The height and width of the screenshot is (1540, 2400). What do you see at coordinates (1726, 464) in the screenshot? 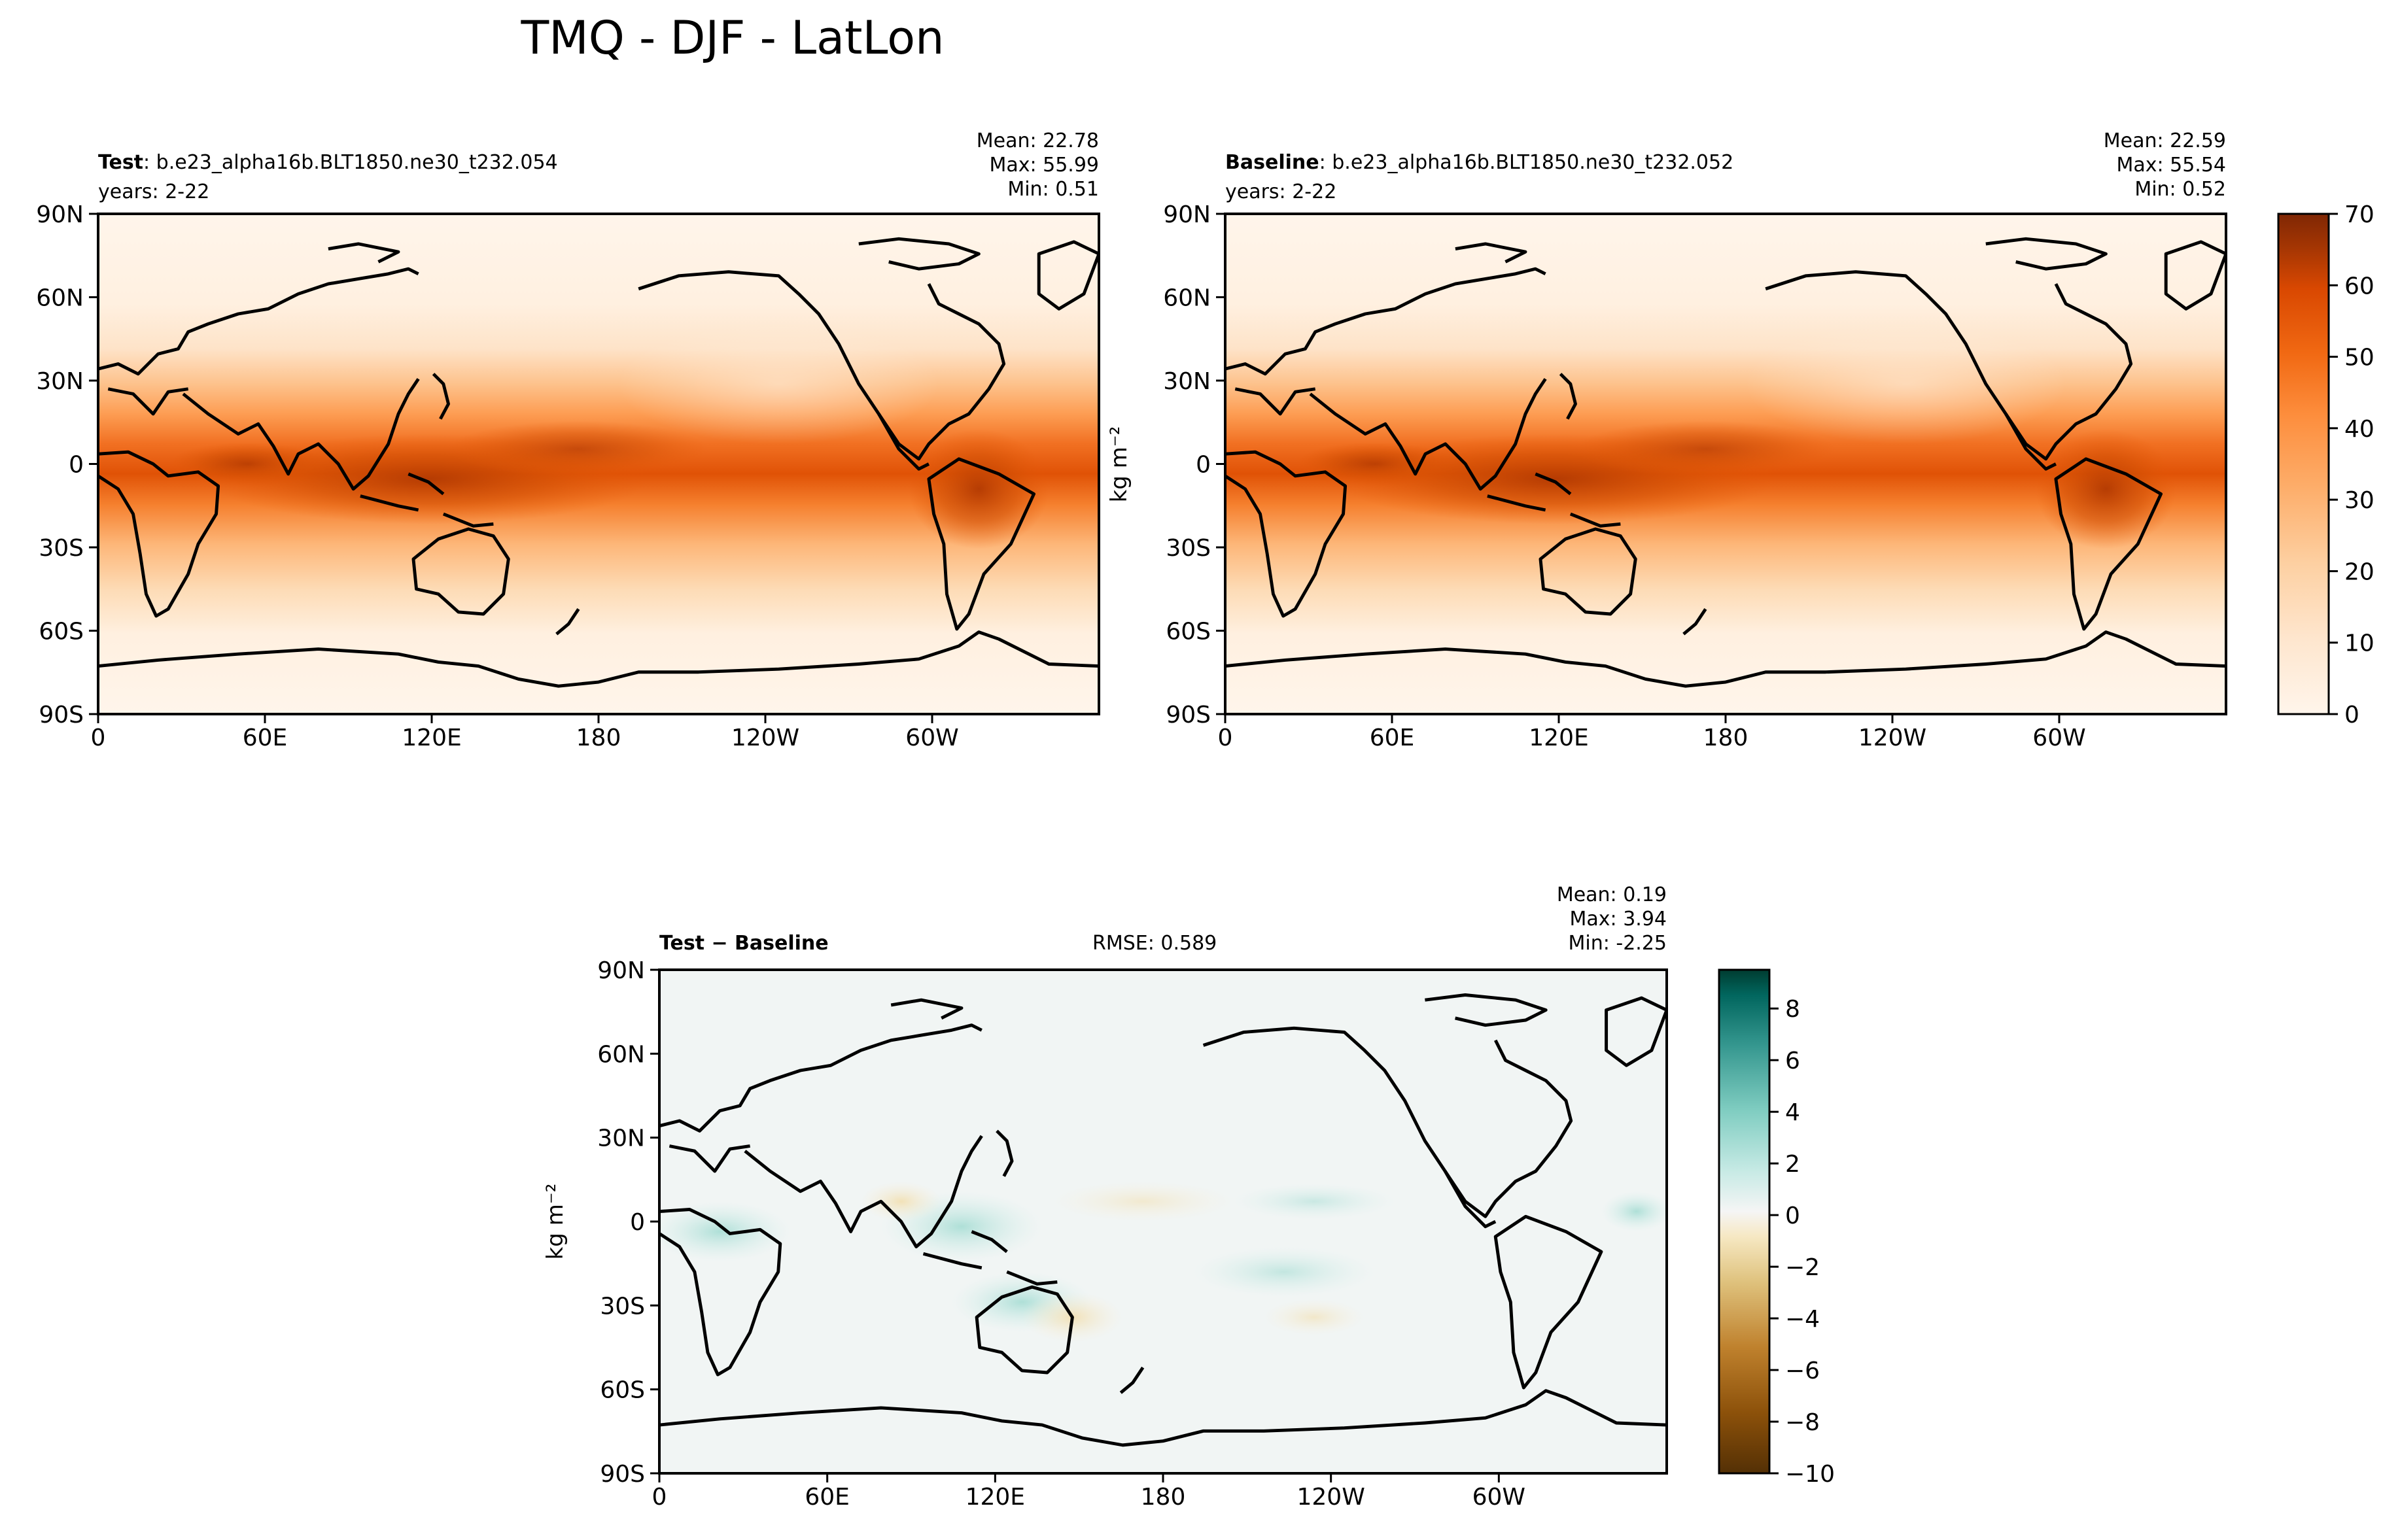
I see `baseline-map` at bounding box center [1726, 464].